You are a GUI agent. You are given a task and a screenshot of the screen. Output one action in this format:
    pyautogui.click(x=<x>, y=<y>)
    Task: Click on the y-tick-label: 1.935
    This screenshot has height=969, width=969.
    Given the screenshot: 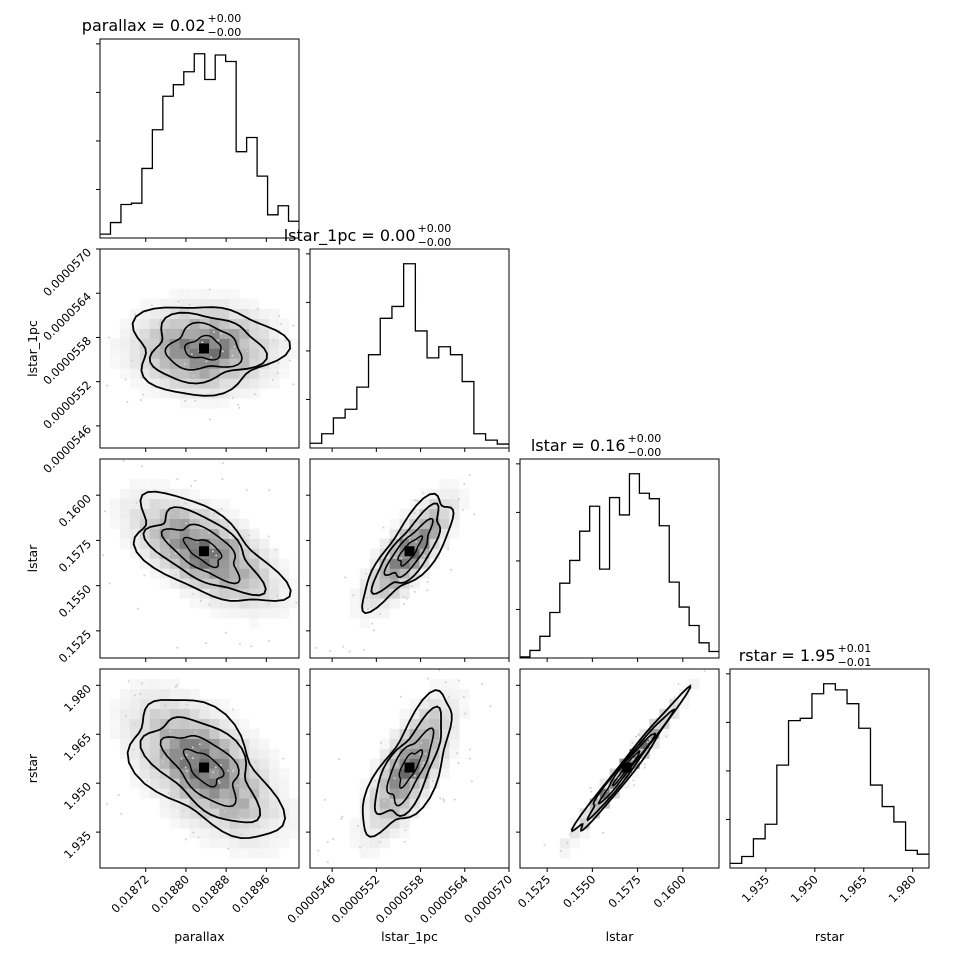 What is the action you would take?
    pyautogui.click(x=77, y=844)
    